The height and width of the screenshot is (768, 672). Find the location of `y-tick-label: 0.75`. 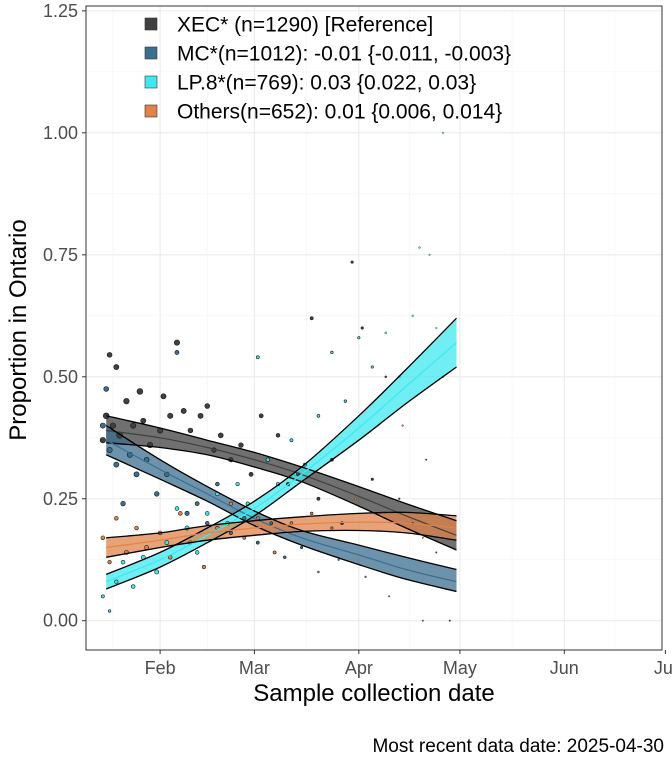

y-tick-label: 0.75 is located at coordinates (60, 255).